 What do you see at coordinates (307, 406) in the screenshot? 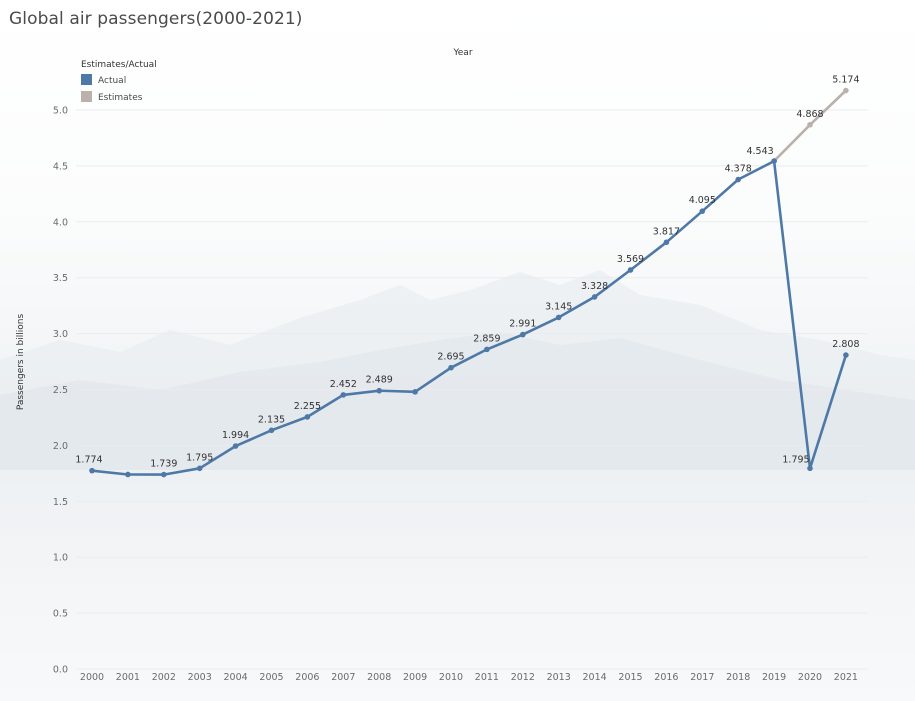
I see `data-label: 2.255` at bounding box center [307, 406].